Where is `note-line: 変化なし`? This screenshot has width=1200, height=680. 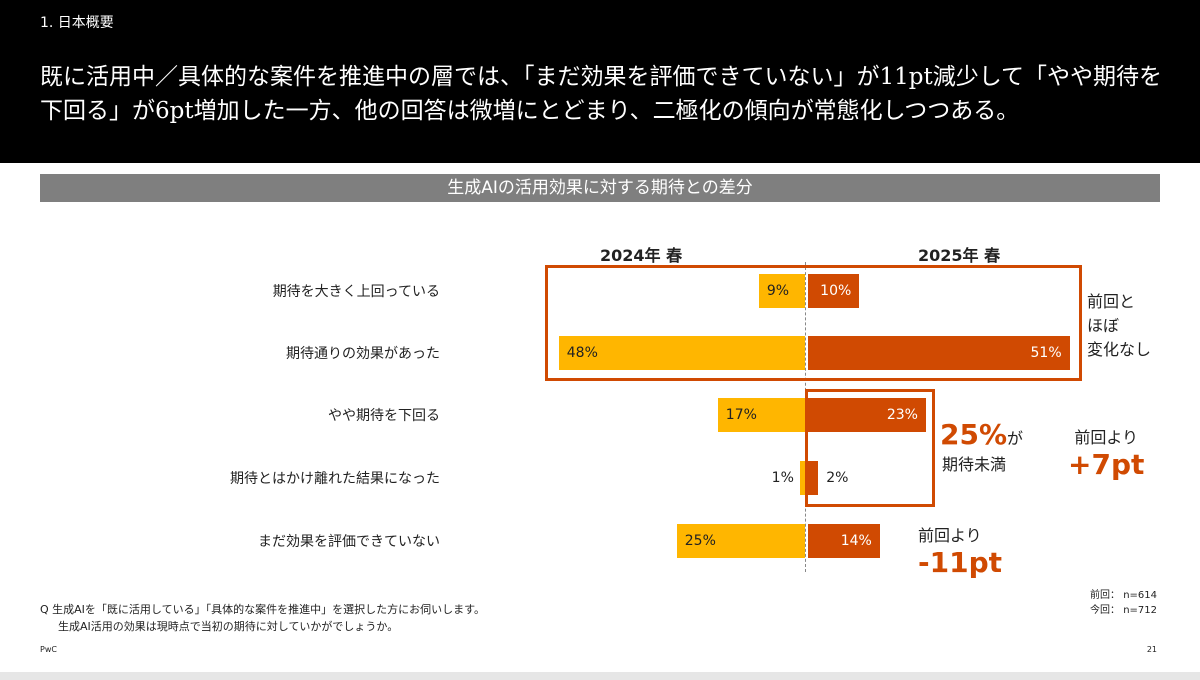 note-line: 変化なし is located at coordinates (1119, 349).